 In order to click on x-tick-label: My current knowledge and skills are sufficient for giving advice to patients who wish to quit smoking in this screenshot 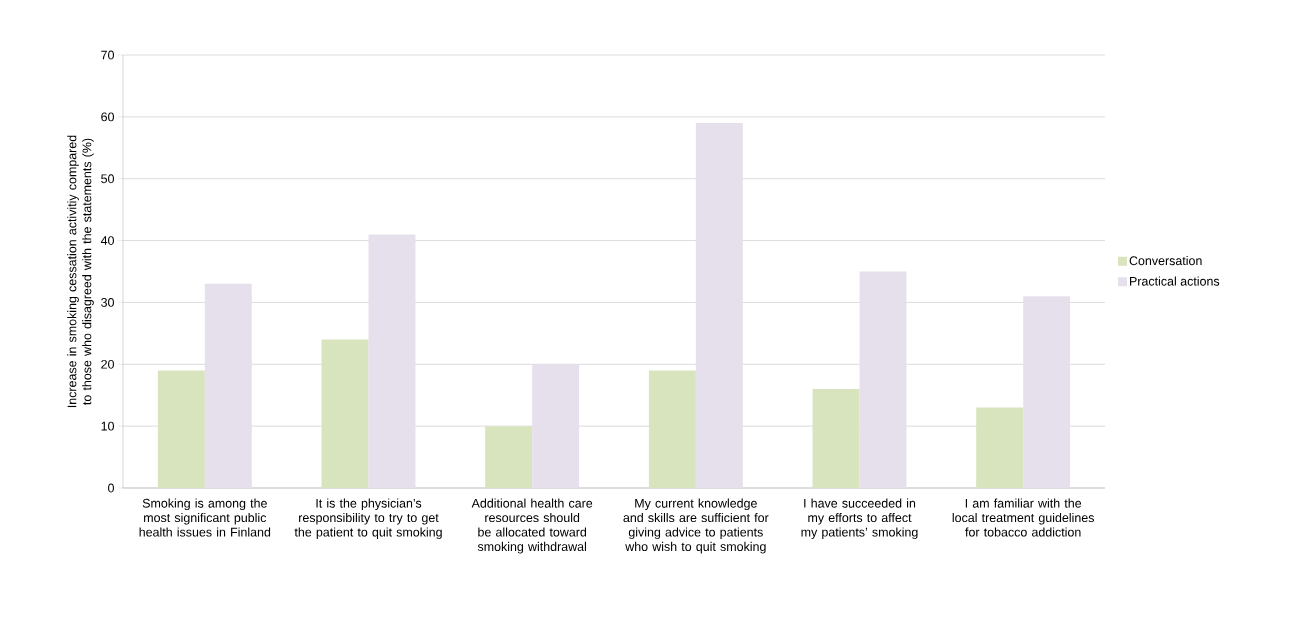, I will do `click(696, 526)`.